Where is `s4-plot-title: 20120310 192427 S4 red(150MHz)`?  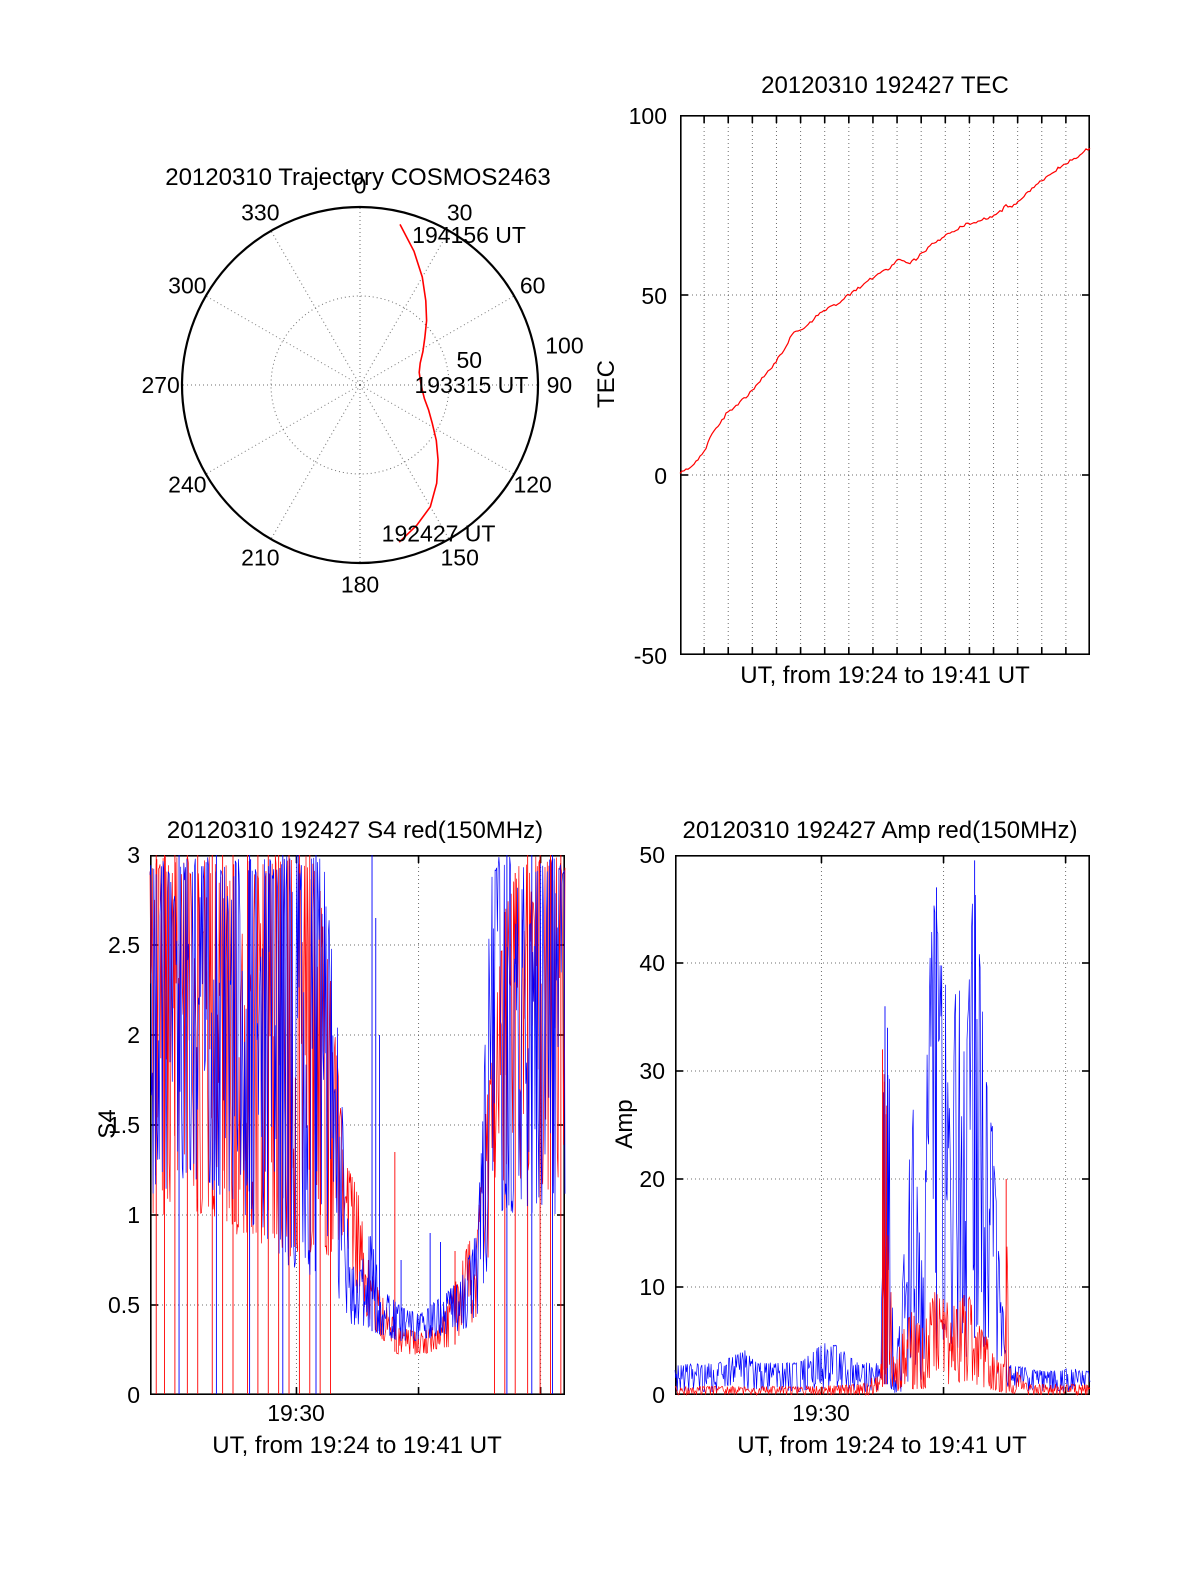
s4-plot-title: 20120310 192427 S4 red(150MHz) is located at coordinates (355, 830).